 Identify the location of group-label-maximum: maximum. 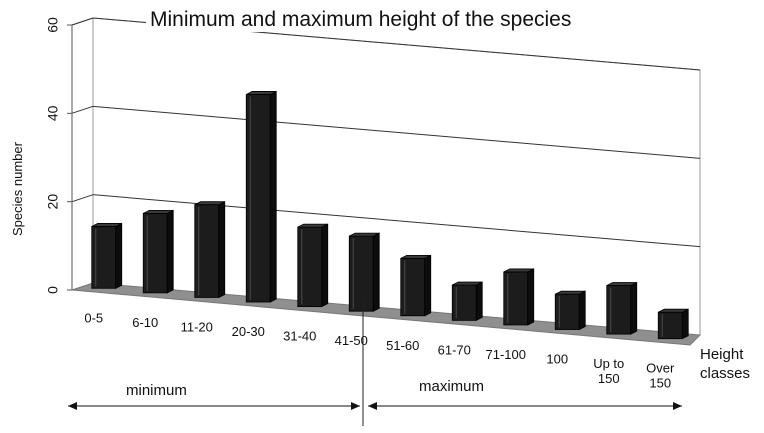
(452, 386).